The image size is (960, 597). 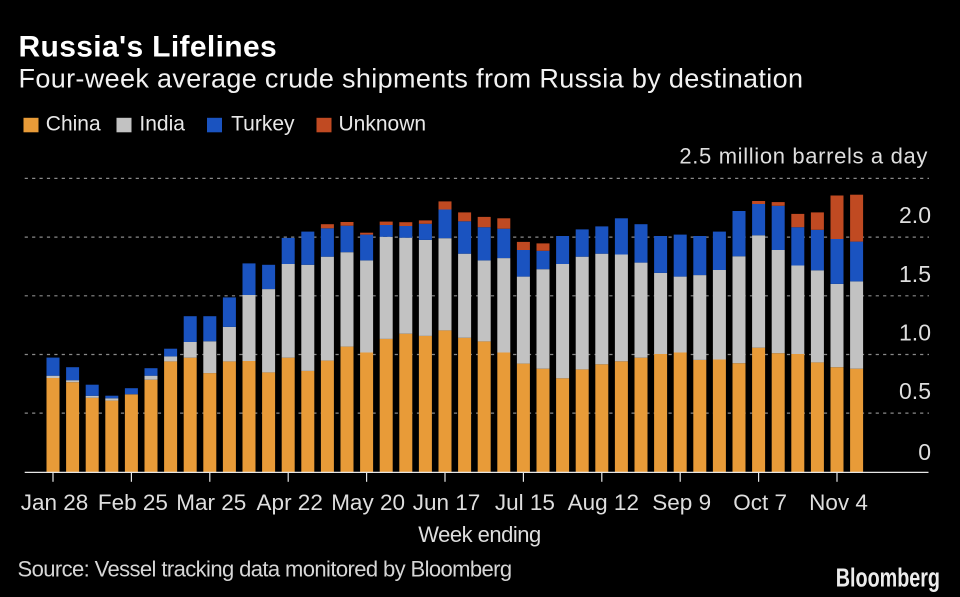 What do you see at coordinates (211, 502) in the screenshot?
I see `svg-text: Mar 25` at bounding box center [211, 502].